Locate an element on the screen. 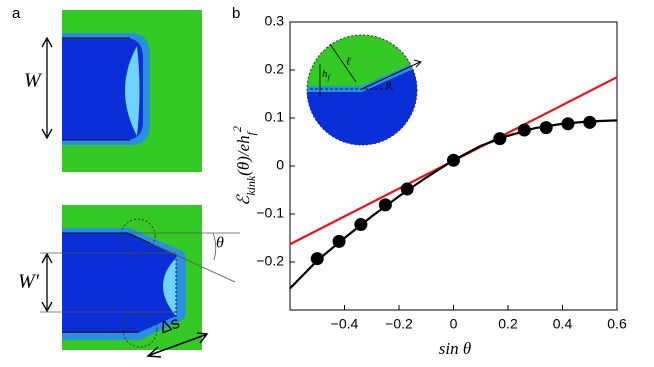  x-tick-label: −0.4 is located at coordinates (345, 324).